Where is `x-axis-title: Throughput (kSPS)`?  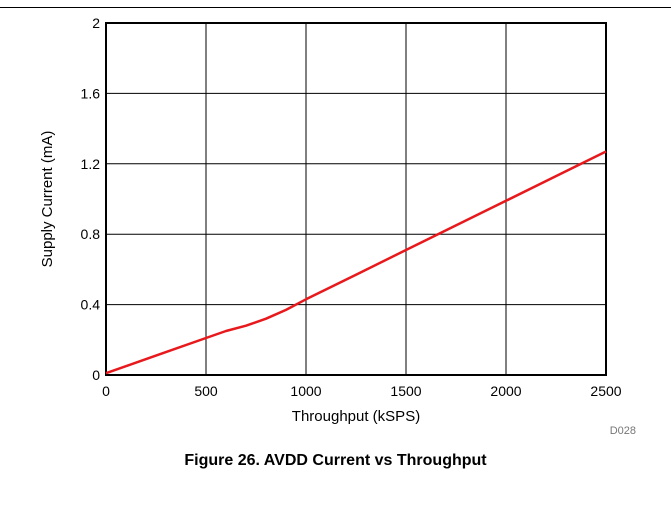 x-axis-title: Throughput (kSPS) is located at coordinates (356, 416).